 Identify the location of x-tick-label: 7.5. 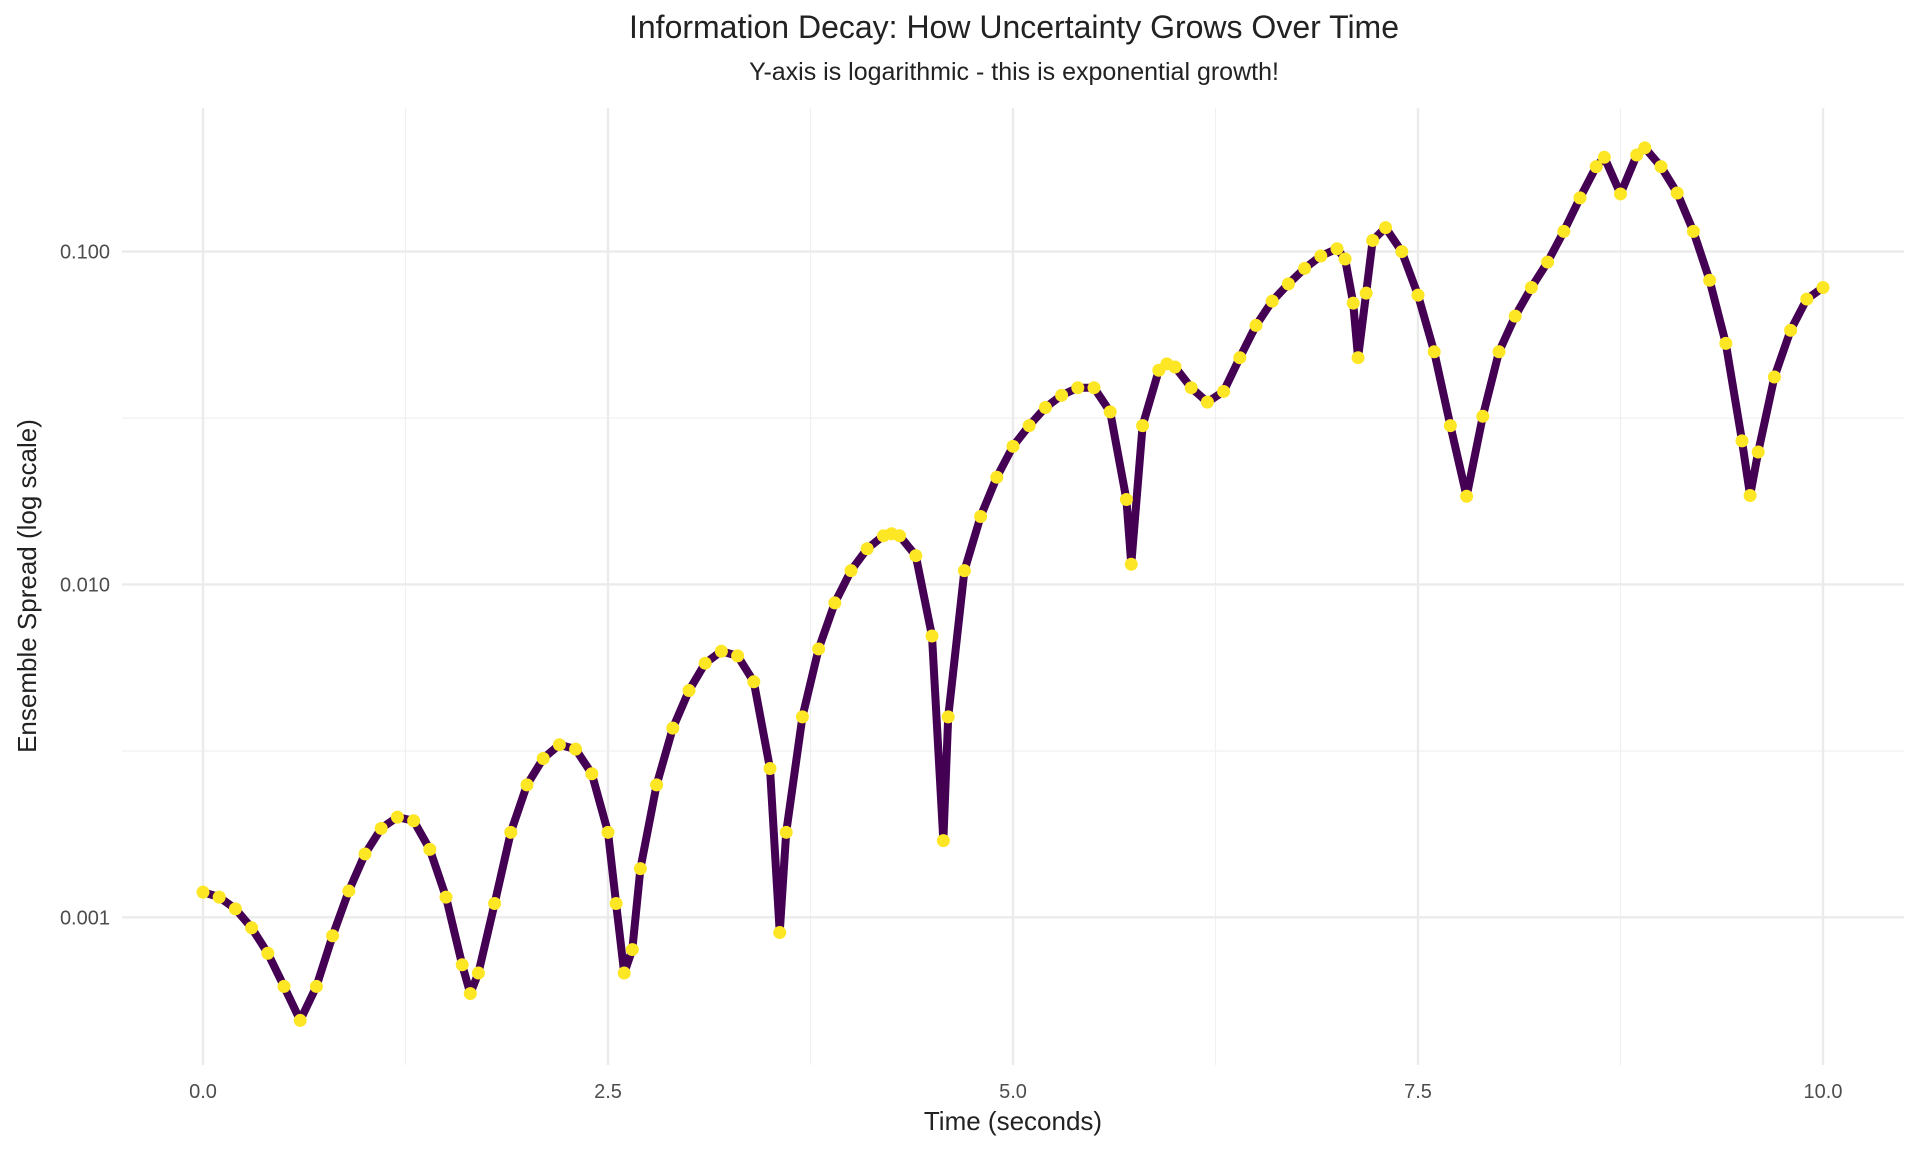
(1418, 1092).